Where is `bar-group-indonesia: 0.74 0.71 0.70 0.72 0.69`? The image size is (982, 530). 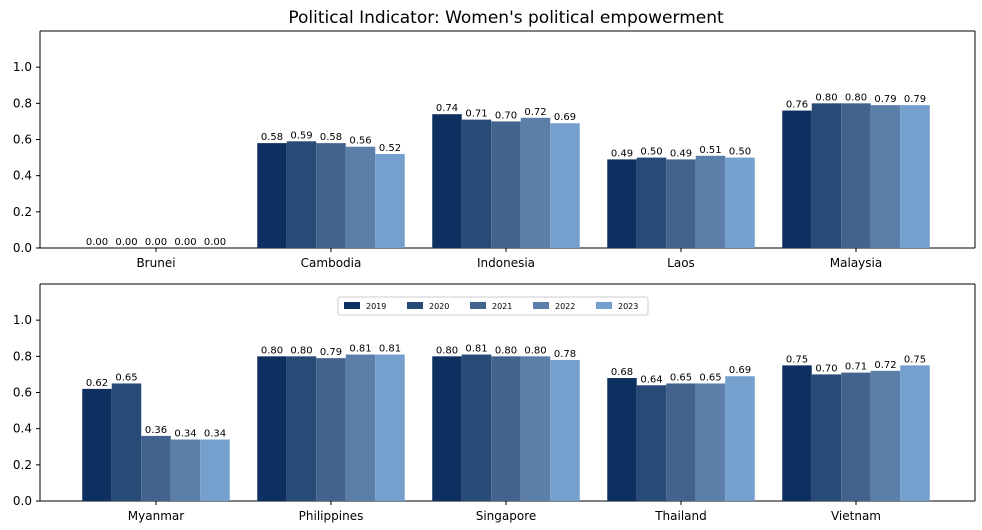
bar-group-indonesia: 0.74 0.71 0.70 0.72 0.69 is located at coordinates (506, 175).